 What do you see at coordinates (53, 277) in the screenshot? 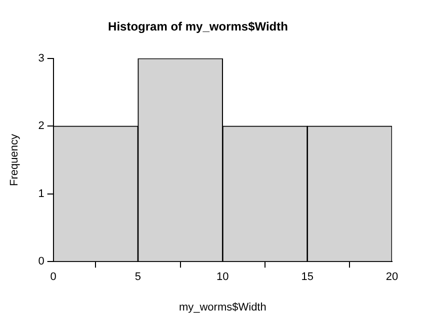
I see `x-tick-label: 0` at bounding box center [53, 277].